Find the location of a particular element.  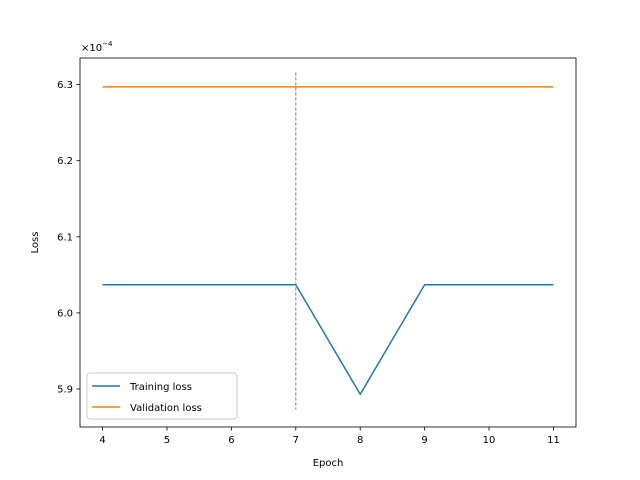

y-tick-label: 5.9 is located at coordinates (65, 389).